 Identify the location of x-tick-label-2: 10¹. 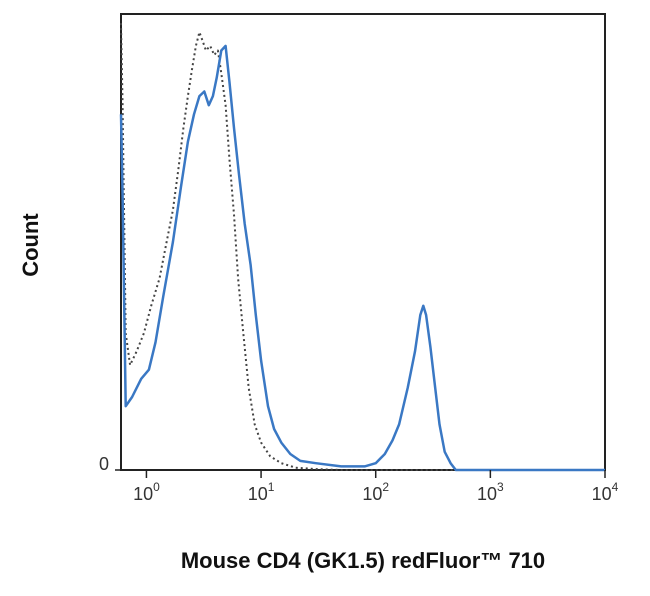
(261, 492).